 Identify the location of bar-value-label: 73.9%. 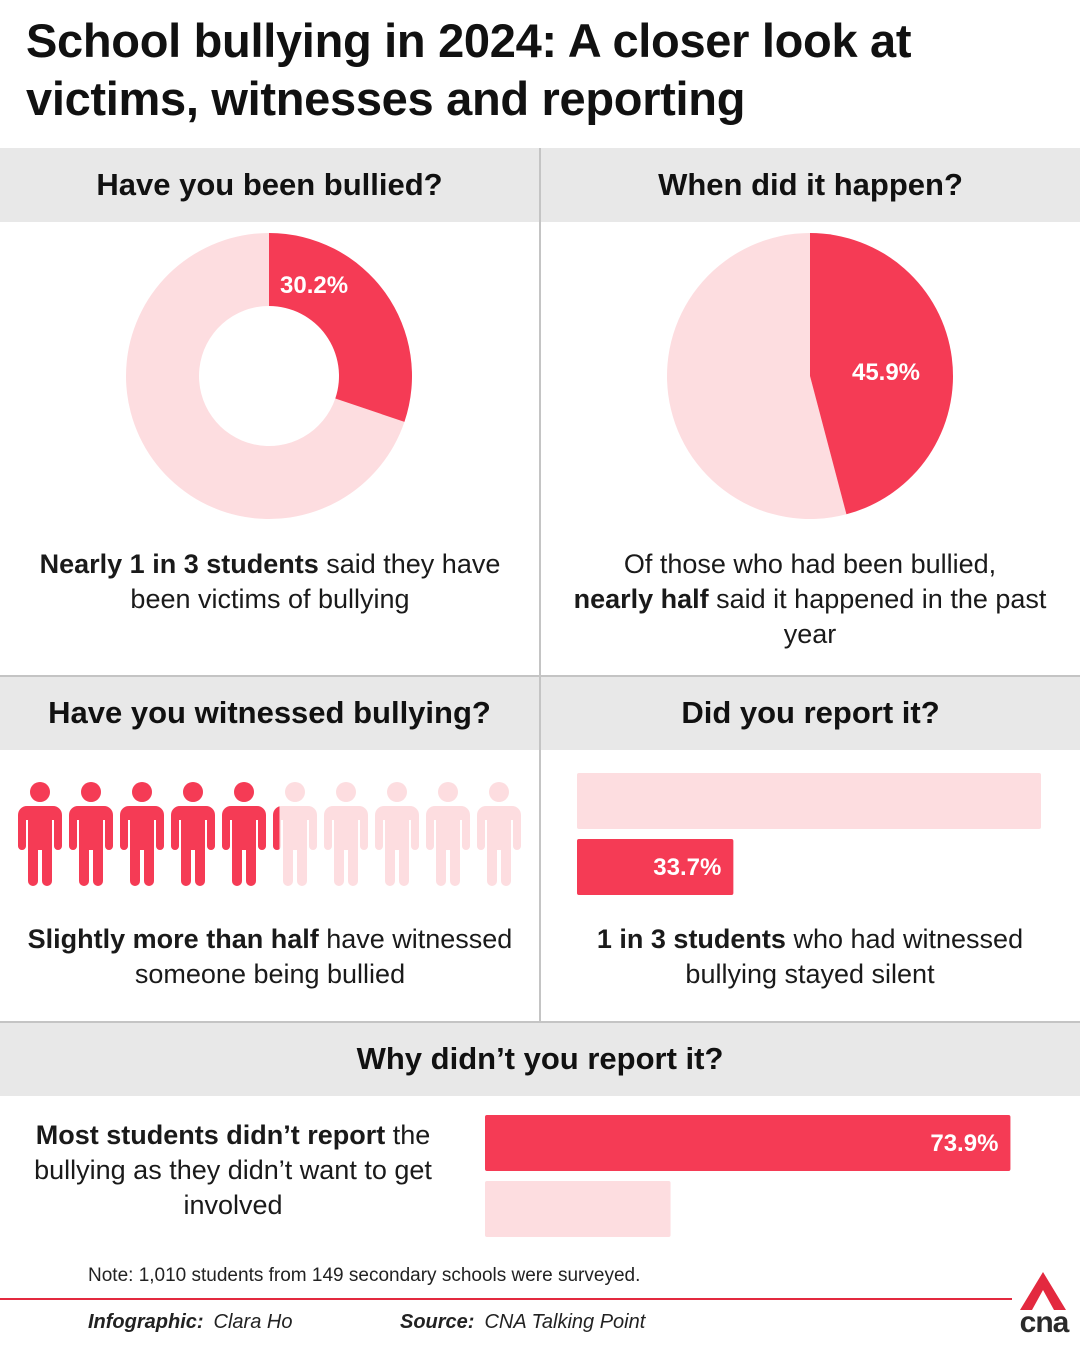
(964, 1143).